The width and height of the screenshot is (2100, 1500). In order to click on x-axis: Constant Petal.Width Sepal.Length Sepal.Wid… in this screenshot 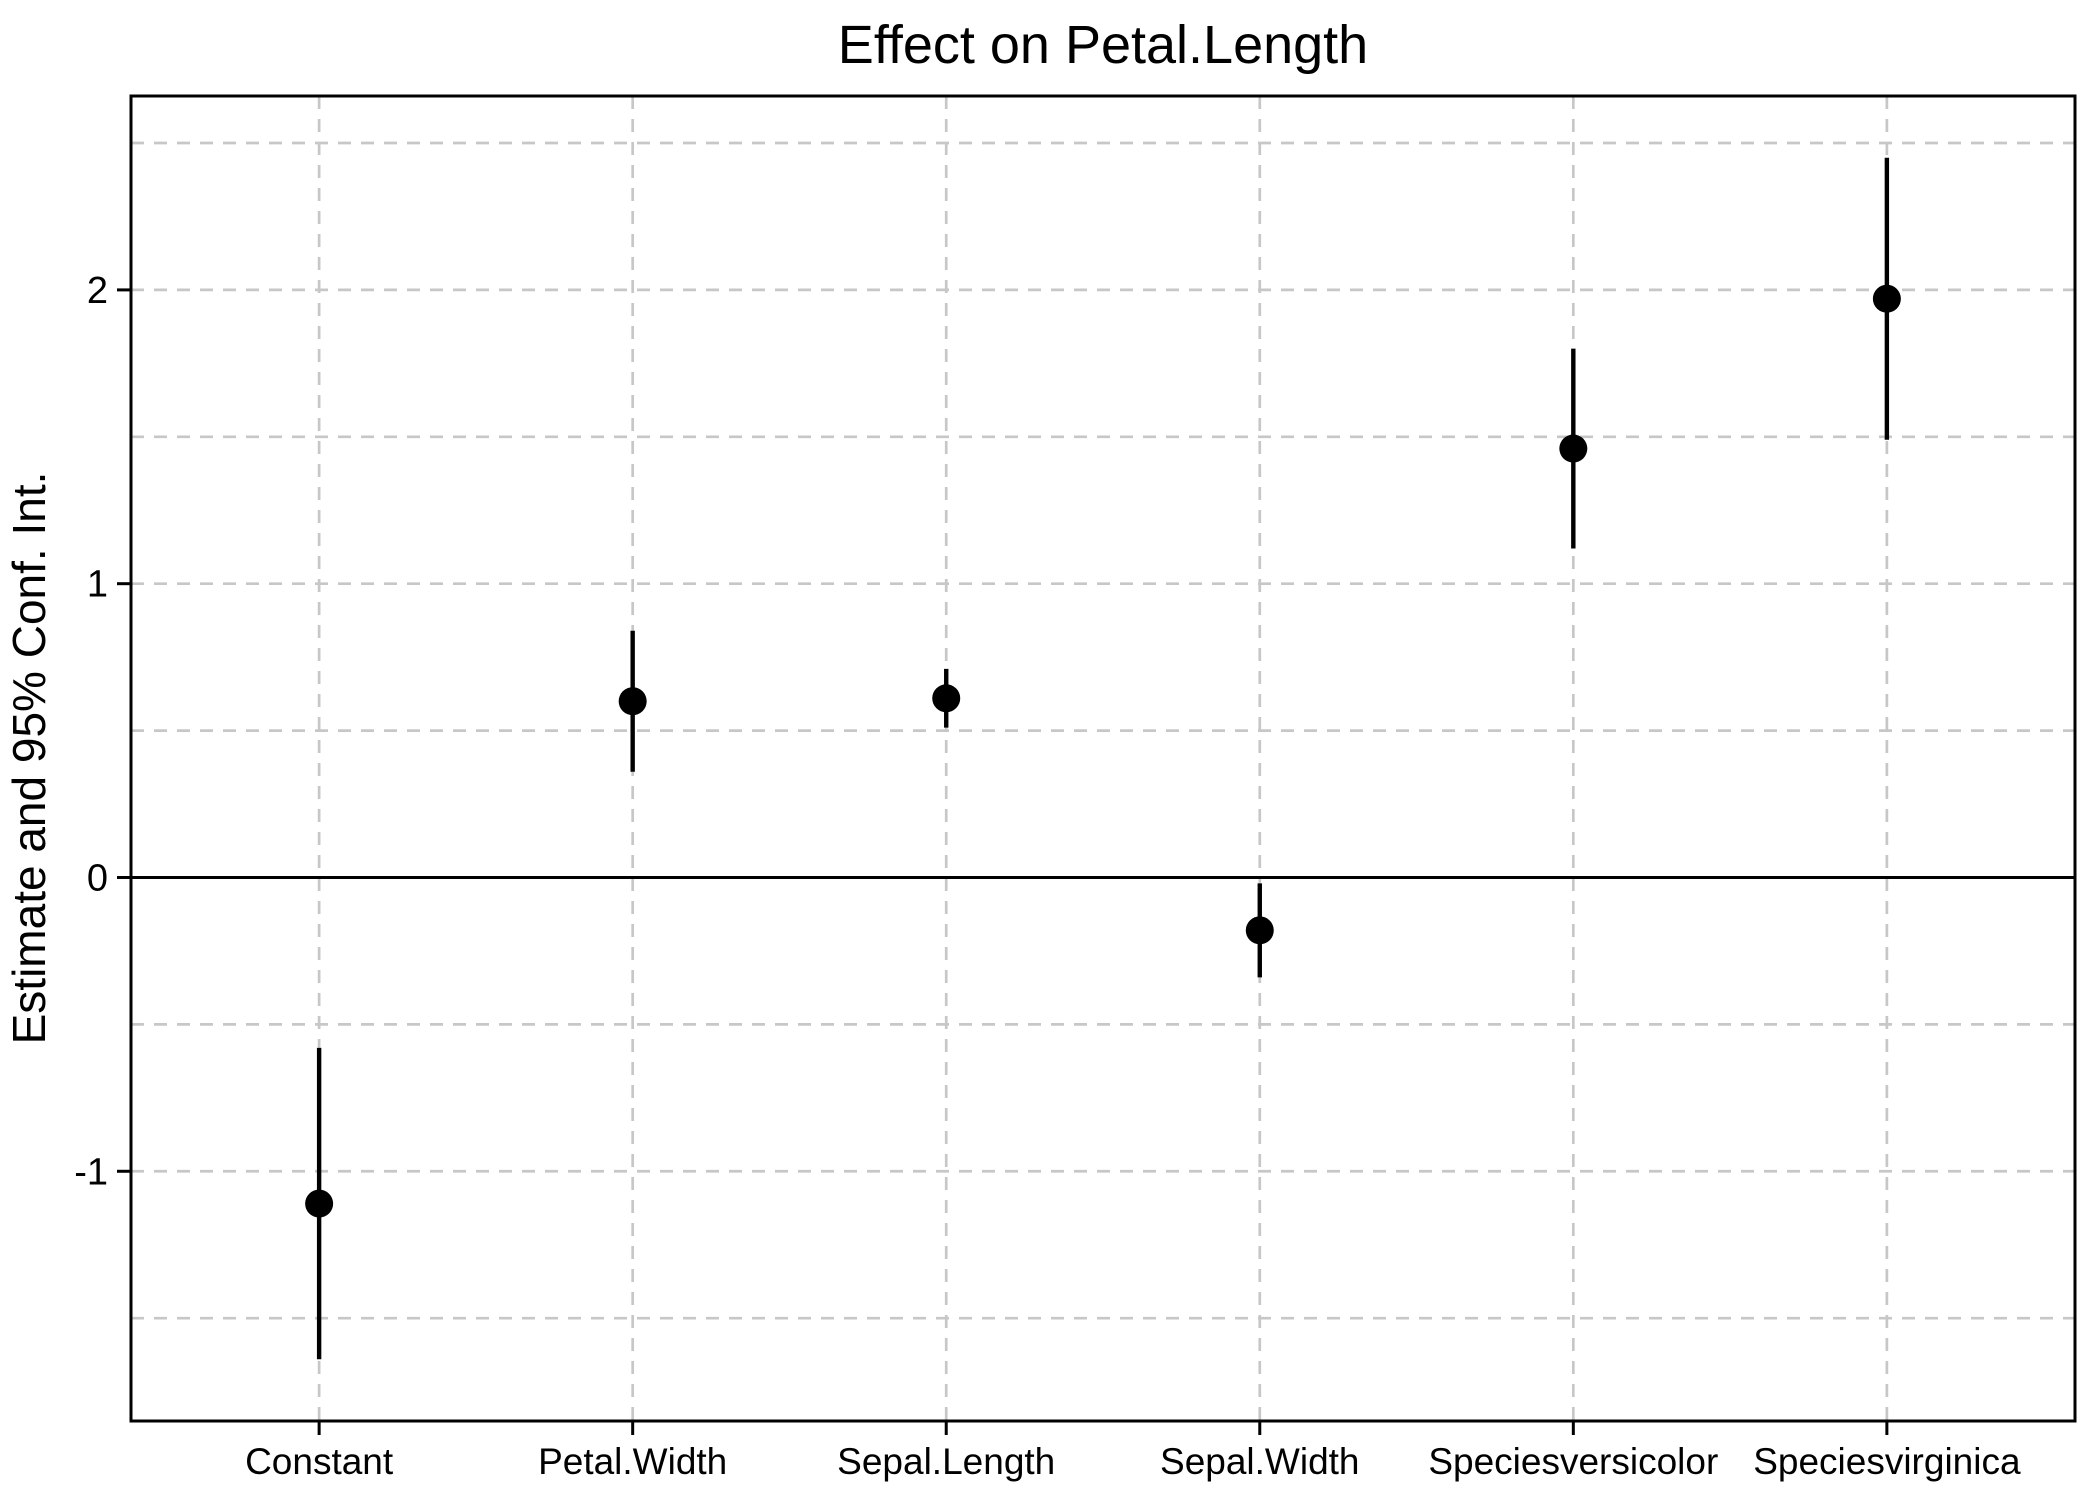, I will do `click(1133, 1451)`.